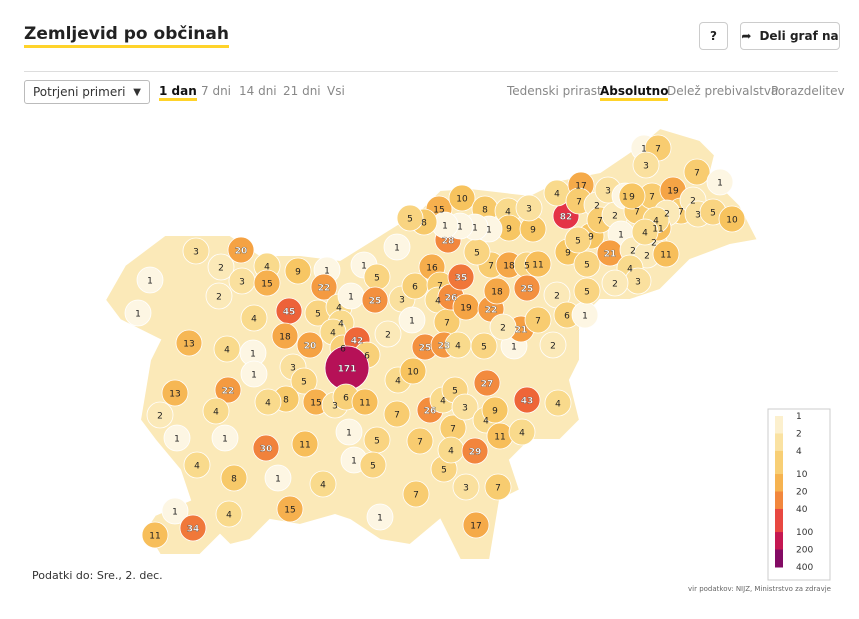 The image size is (859, 619). I want to click on dropdown: Potrjeni primeri ▼, so click(87, 92).